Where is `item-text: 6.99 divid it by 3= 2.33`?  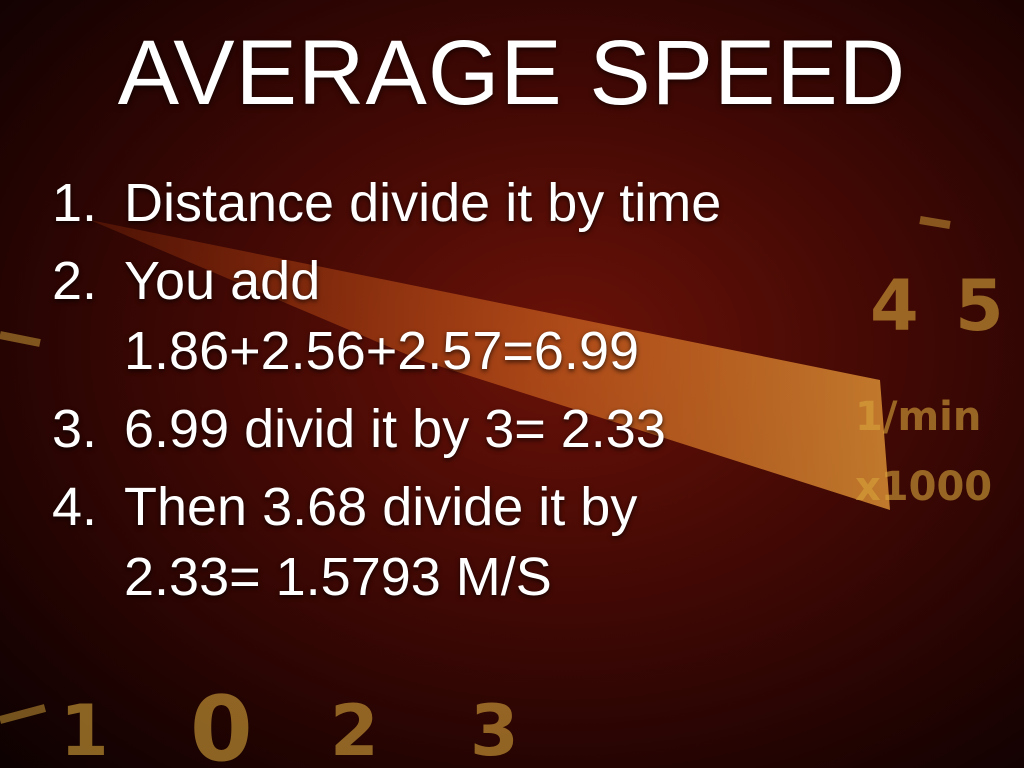 item-text: 6.99 divid it by 3= 2.33 is located at coordinates (395, 429).